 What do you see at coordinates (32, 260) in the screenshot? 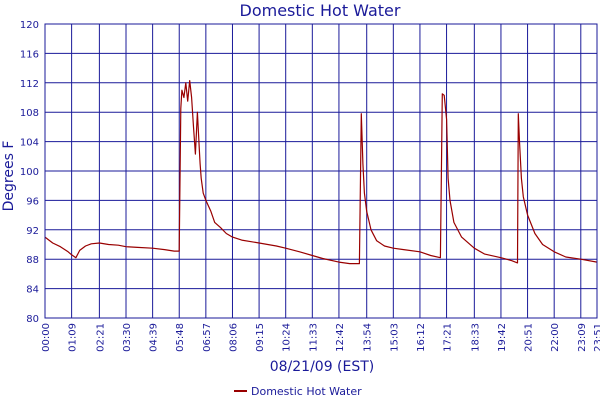
I see `y-tick-label: 88` at bounding box center [32, 260].